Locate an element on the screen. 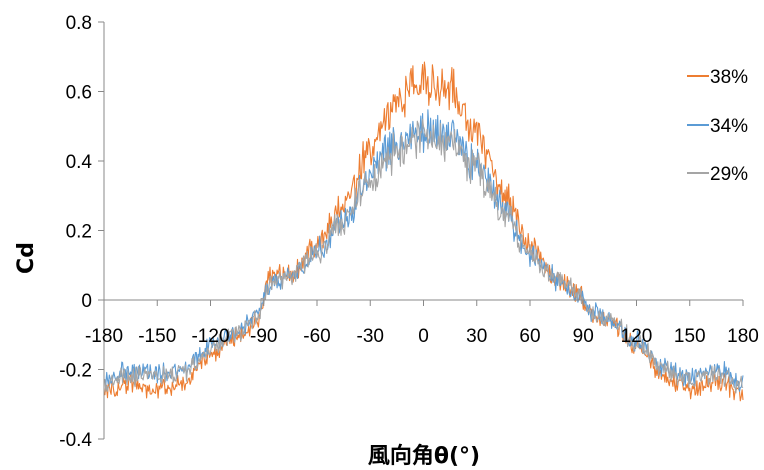 This screenshot has width=764, height=470. x-tick-layer: -180 -150 -120 -90 -60 -30 0 30 60 90 120 150 180 is located at coordinates (422, 323).